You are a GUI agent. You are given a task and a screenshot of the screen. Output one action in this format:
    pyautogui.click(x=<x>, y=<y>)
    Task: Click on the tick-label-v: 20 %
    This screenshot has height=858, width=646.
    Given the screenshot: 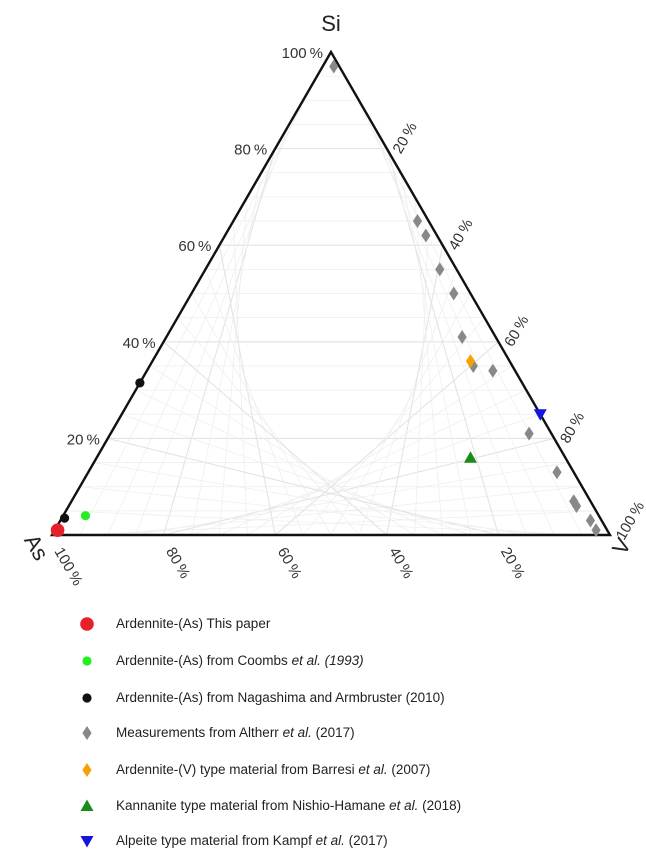 What is the action you would take?
    pyautogui.click(x=405, y=137)
    